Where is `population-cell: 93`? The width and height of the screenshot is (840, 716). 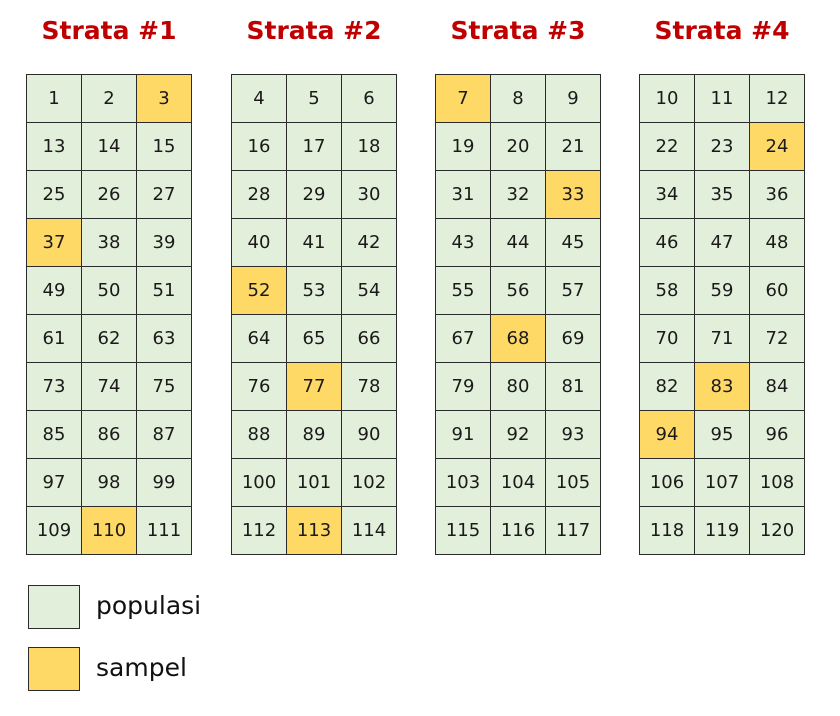 population-cell: 93 is located at coordinates (573, 434).